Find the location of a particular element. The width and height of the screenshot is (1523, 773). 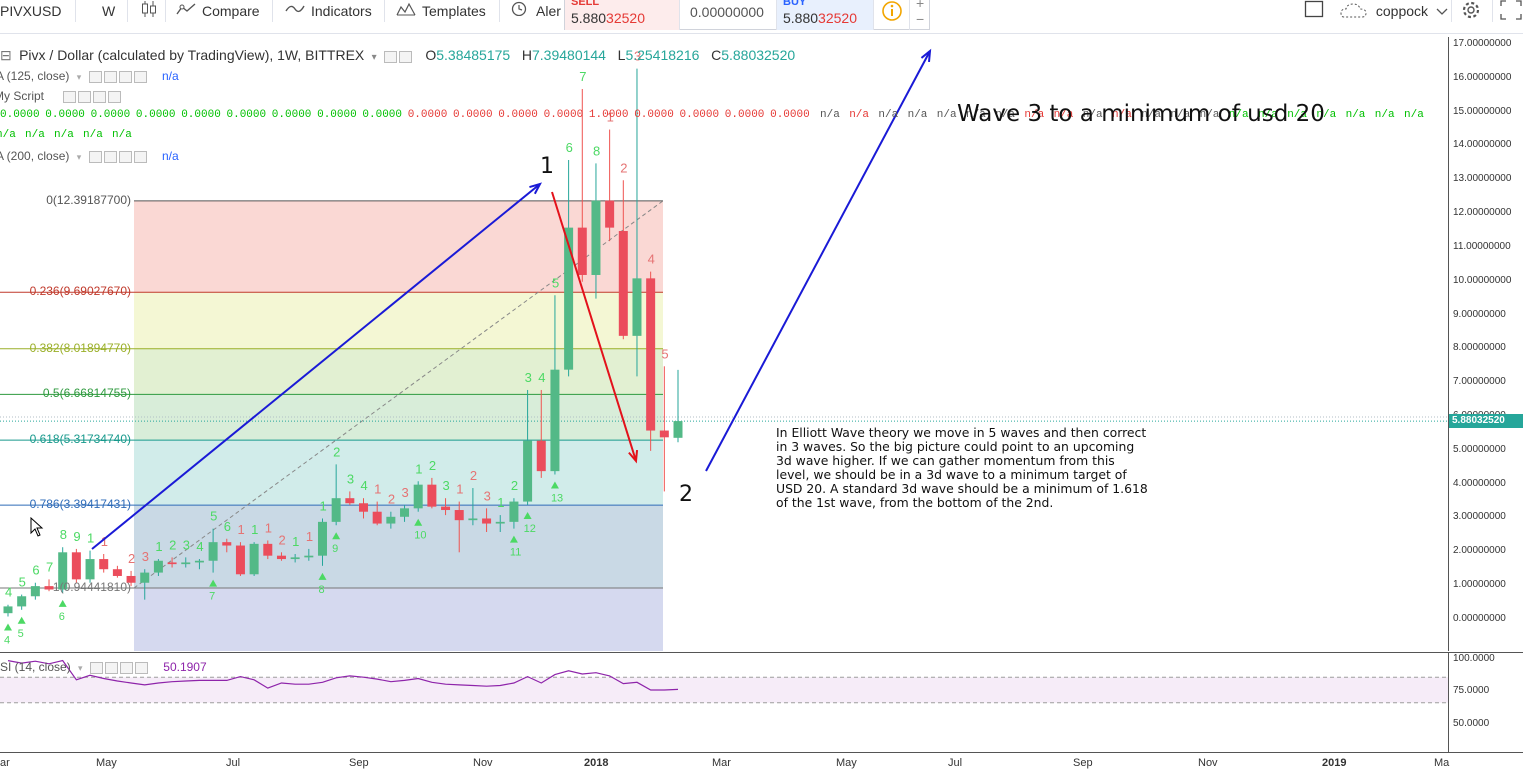

time-tick: May is located at coordinates (106, 763).